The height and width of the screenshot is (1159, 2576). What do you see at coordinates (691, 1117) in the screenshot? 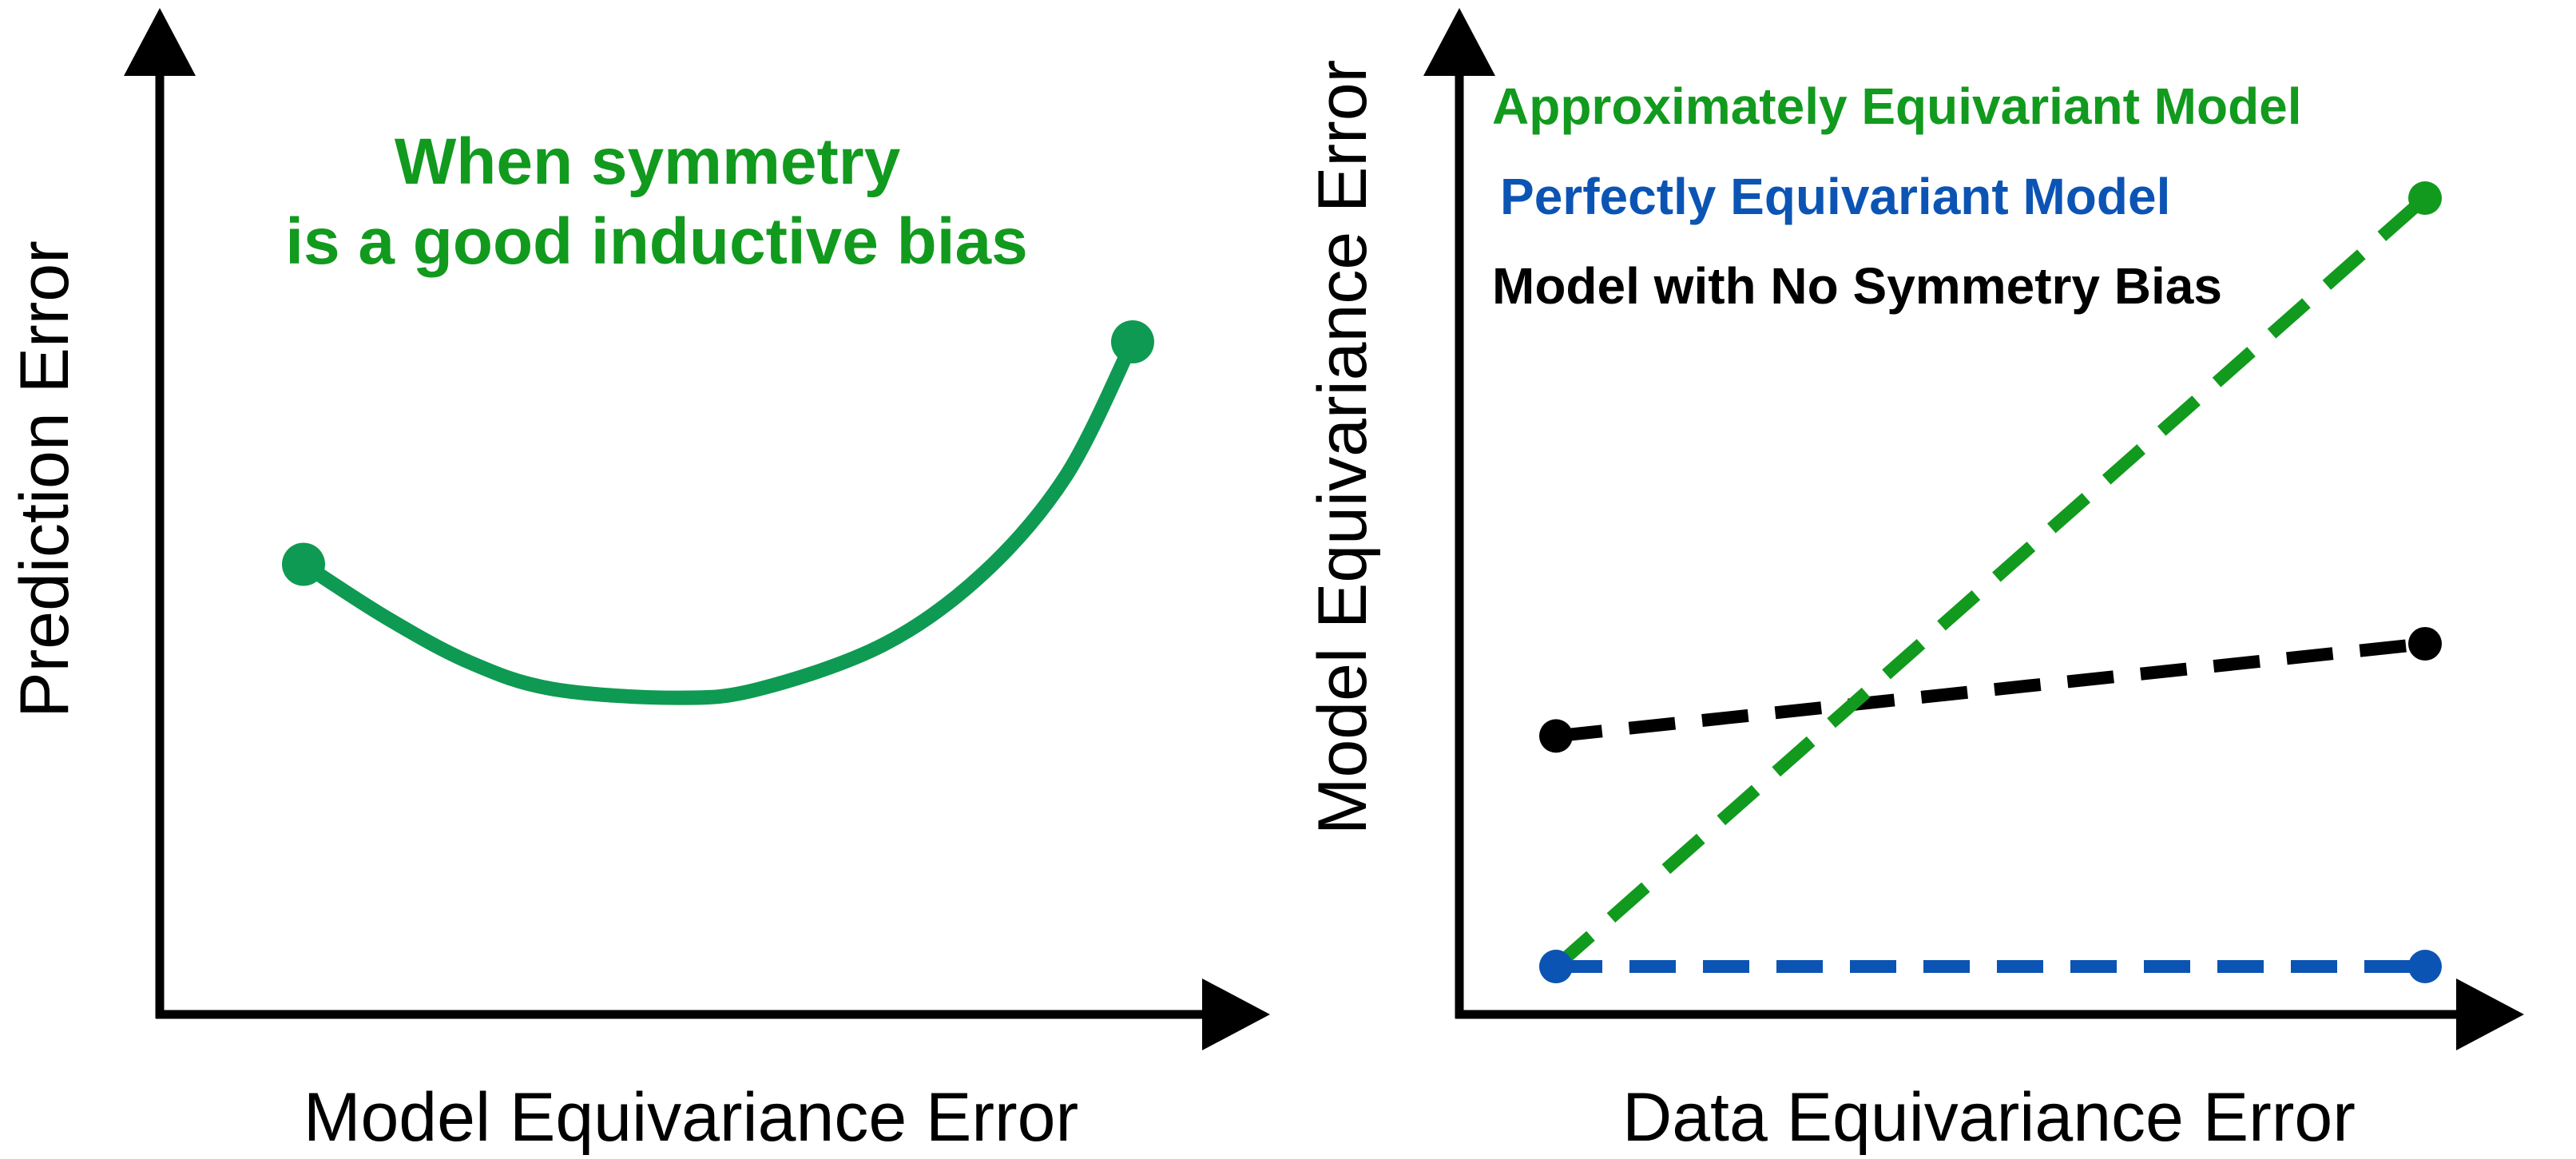
I see `left-x-axis-label: Model Equivariance Error` at bounding box center [691, 1117].